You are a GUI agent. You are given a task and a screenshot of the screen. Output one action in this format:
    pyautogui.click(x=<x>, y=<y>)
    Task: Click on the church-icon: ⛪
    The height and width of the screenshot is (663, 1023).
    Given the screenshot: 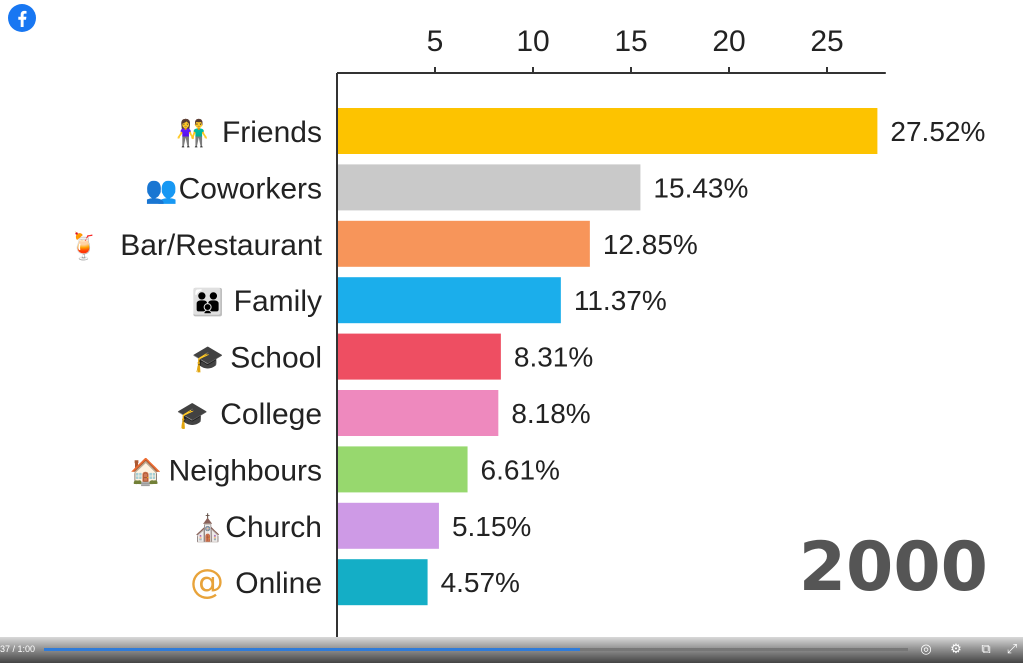 What is the action you would take?
    pyautogui.click(x=208, y=528)
    